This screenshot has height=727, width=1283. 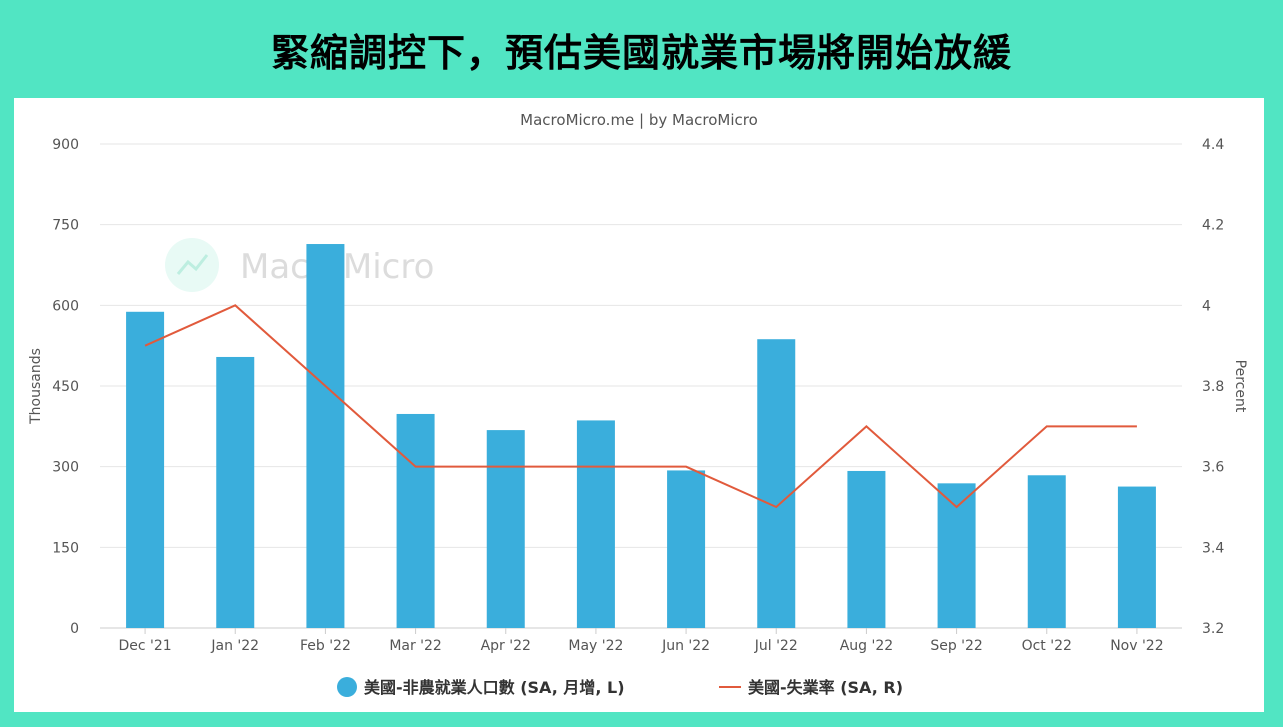 I want to click on left-tick-label: 600, so click(x=65, y=306).